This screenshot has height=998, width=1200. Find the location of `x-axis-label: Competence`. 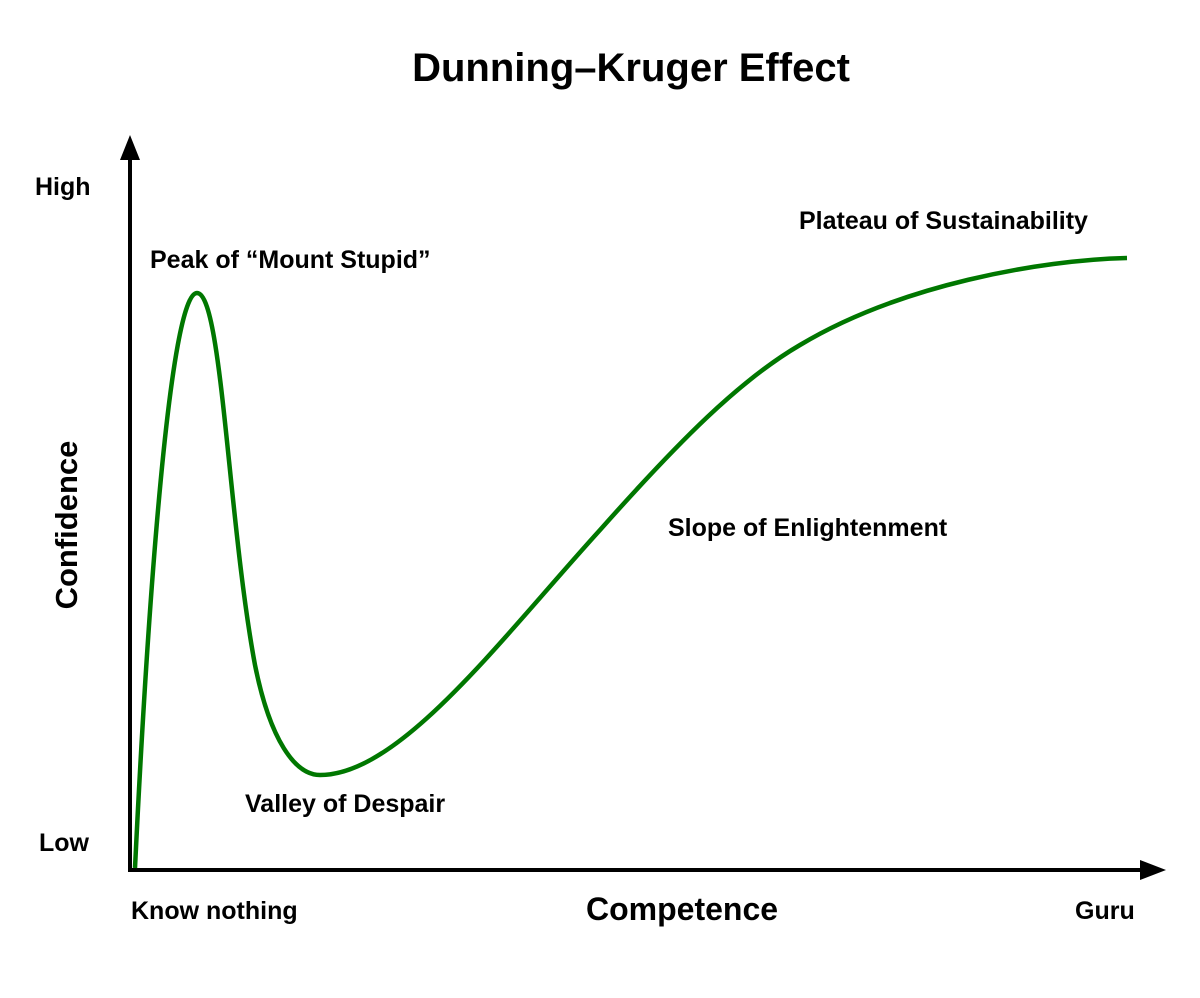

x-axis-label: Competence is located at coordinates (682, 909).